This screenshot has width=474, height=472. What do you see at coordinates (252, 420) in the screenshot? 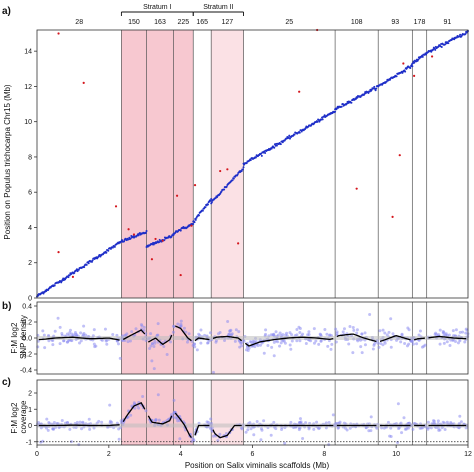
I see `panel-c-smooth-line` at bounding box center [252, 420].